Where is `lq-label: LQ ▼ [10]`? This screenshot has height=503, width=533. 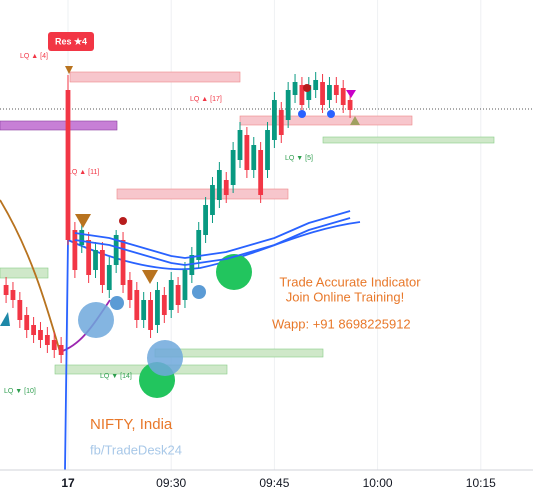
lq-label: LQ ▼ [10] is located at coordinates (20, 391).